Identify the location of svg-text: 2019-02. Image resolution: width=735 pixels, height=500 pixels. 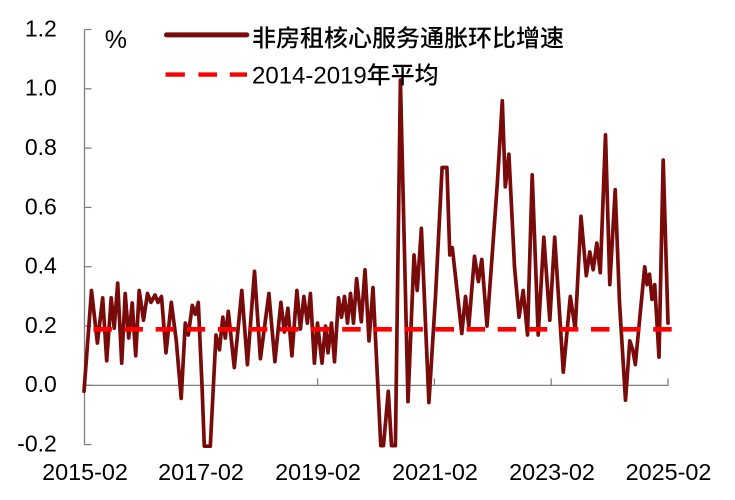
(318, 472).